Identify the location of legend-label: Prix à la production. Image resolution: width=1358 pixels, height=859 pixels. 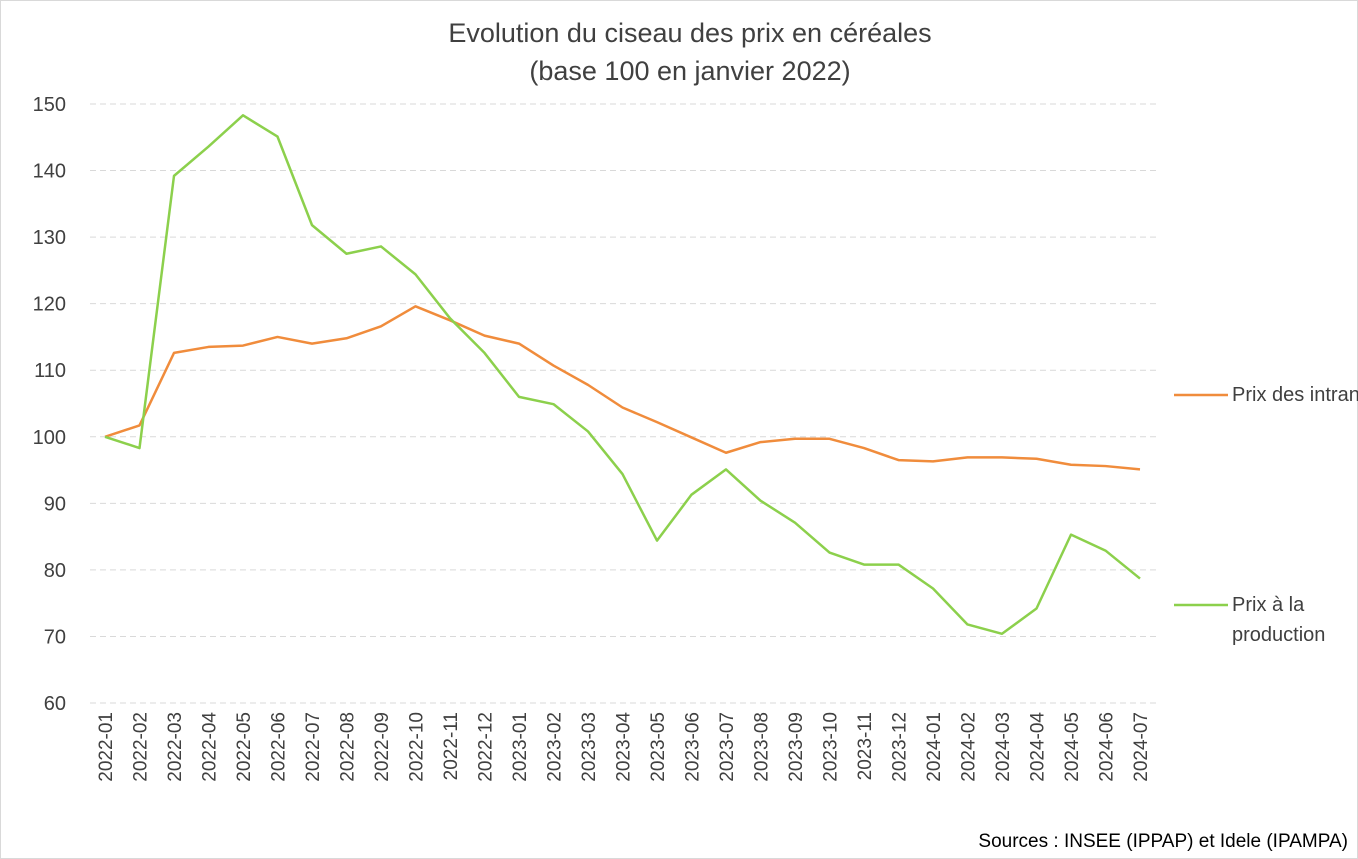
(1279, 620).